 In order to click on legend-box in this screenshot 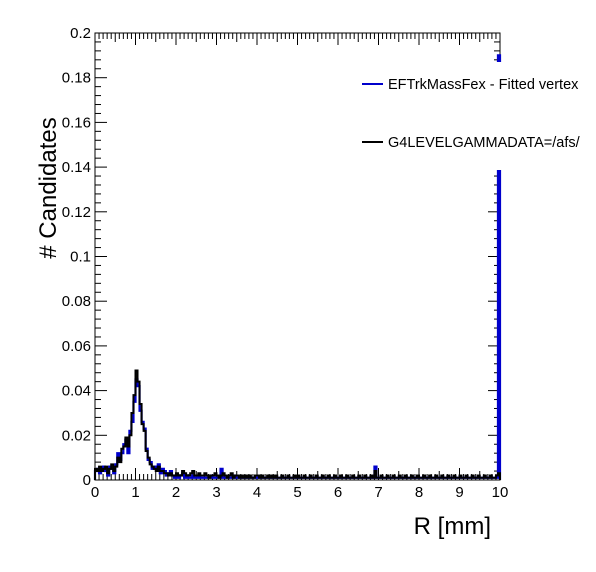, I will do `click(476, 116)`.